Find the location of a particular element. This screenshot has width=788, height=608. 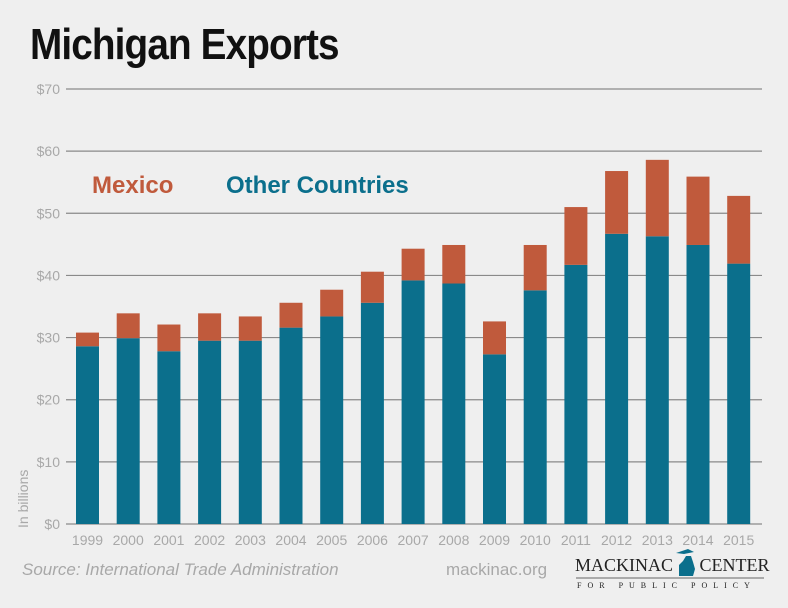

x-tick-label: 2013 is located at coordinates (657, 540).